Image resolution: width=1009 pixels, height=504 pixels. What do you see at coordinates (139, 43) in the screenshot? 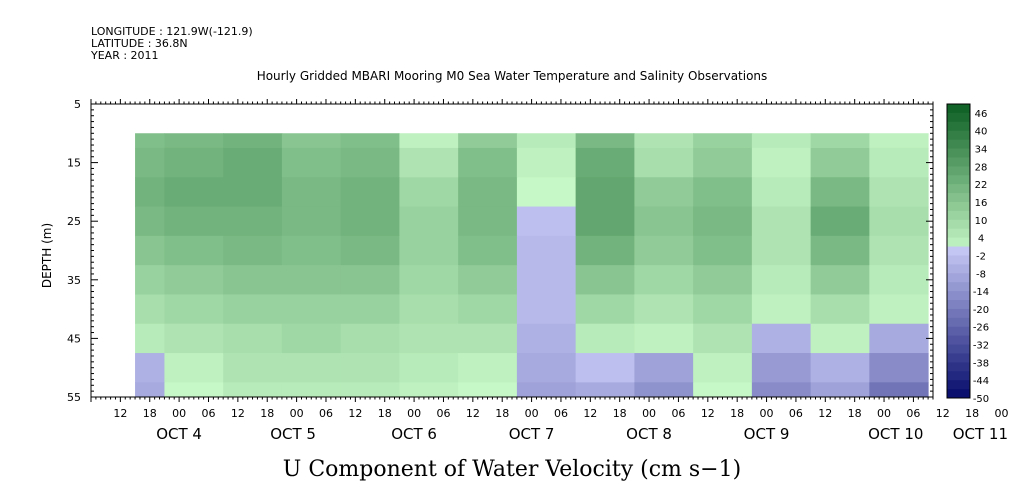
I see `header-latitude: LATITUDE : 36.8N` at bounding box center [139, 43].